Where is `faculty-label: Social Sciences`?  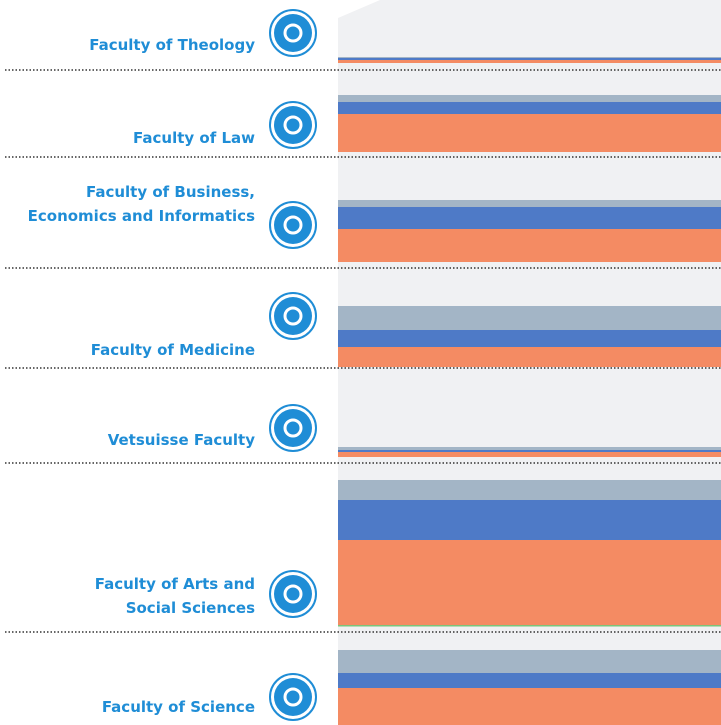
faculty-label: Social Sciences is located at coordinates (190, 608).